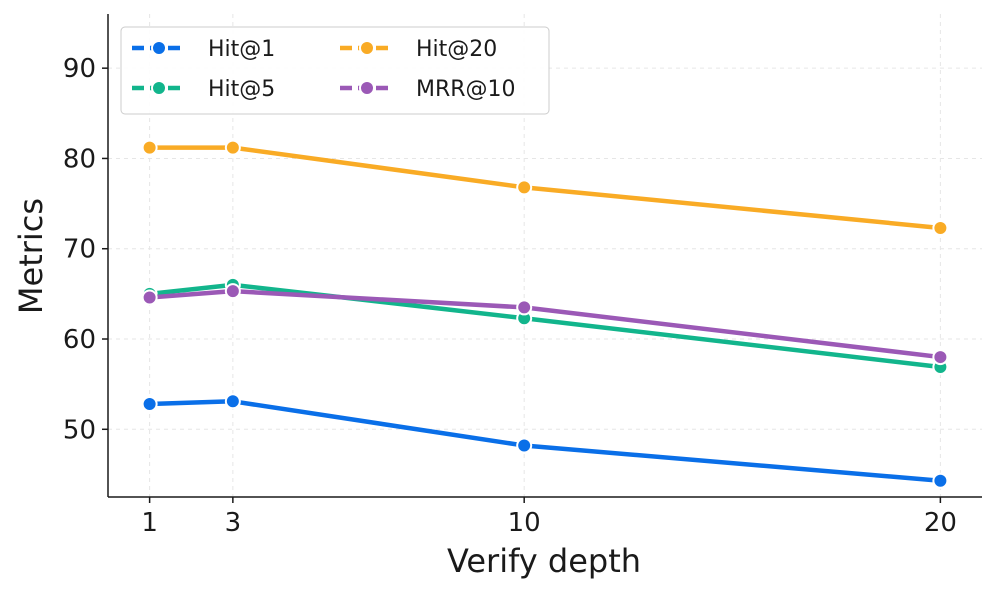  Describe the element at coordinates (79, 159) in the screenshot. I see `y-tick-label: 80` at that location.